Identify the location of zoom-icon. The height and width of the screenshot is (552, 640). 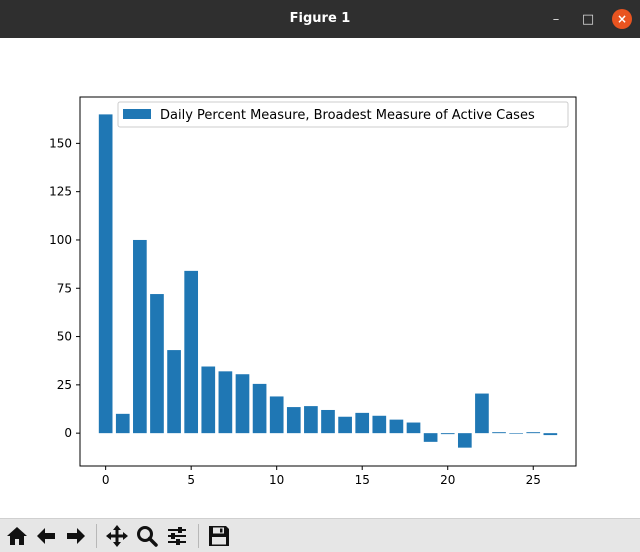
(147, 536).